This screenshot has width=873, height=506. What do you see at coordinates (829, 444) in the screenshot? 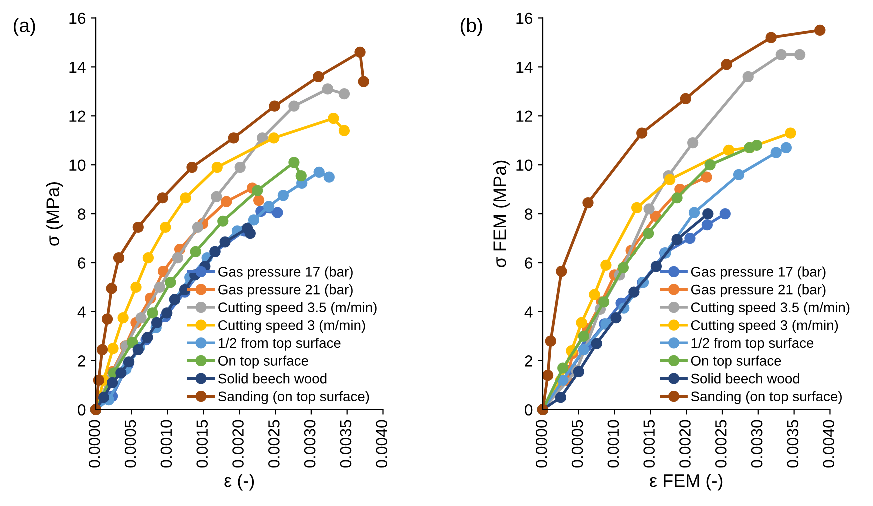
I see `x-tick-label: 0.0040` at bounding box center [829, 444].